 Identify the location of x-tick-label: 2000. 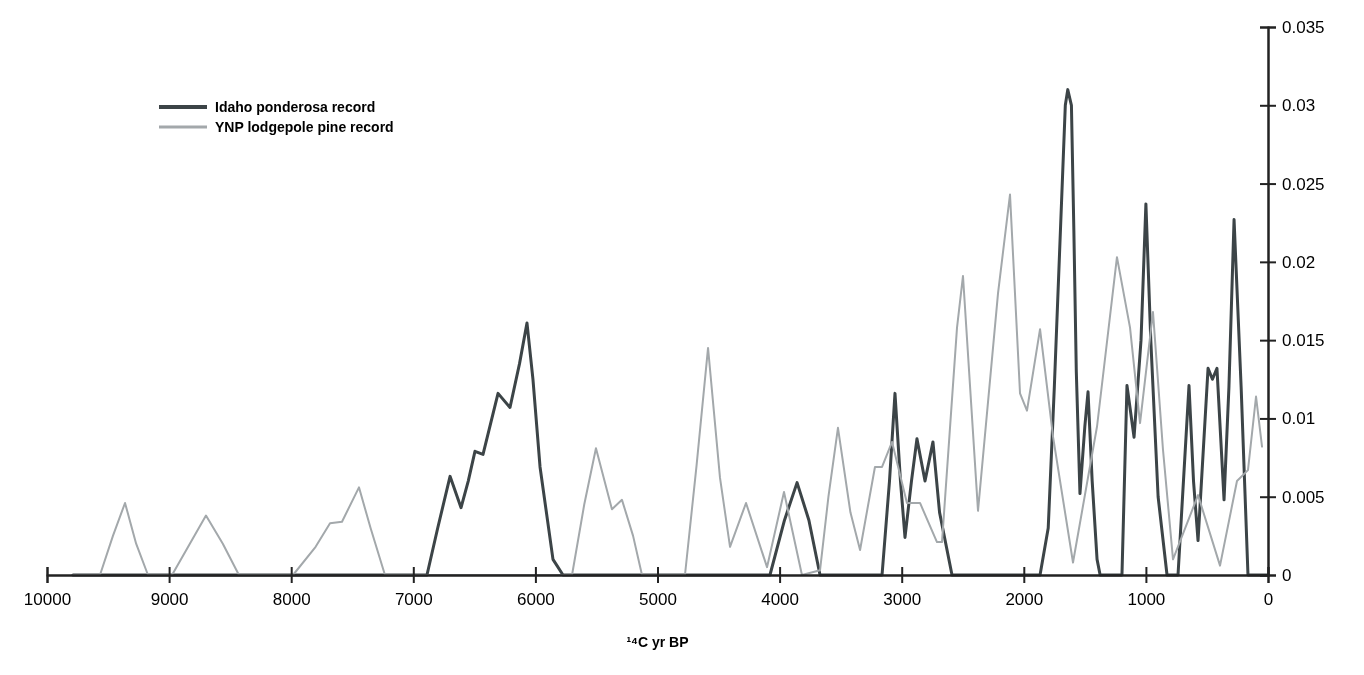
(1024, 600).